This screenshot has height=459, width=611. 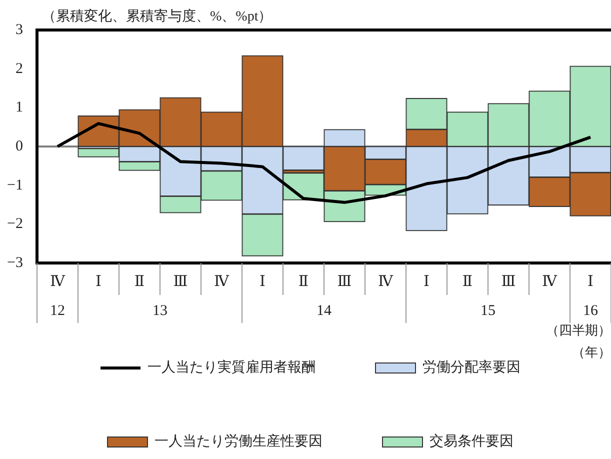 I want to click on y-tick-label: −2, so click(x=15, y=224).